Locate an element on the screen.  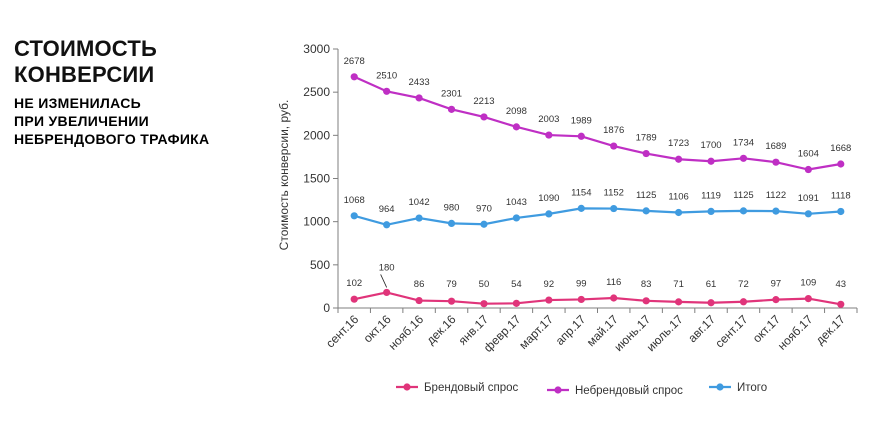
legend-item-2: Итого is located at coordinates (738, 388).